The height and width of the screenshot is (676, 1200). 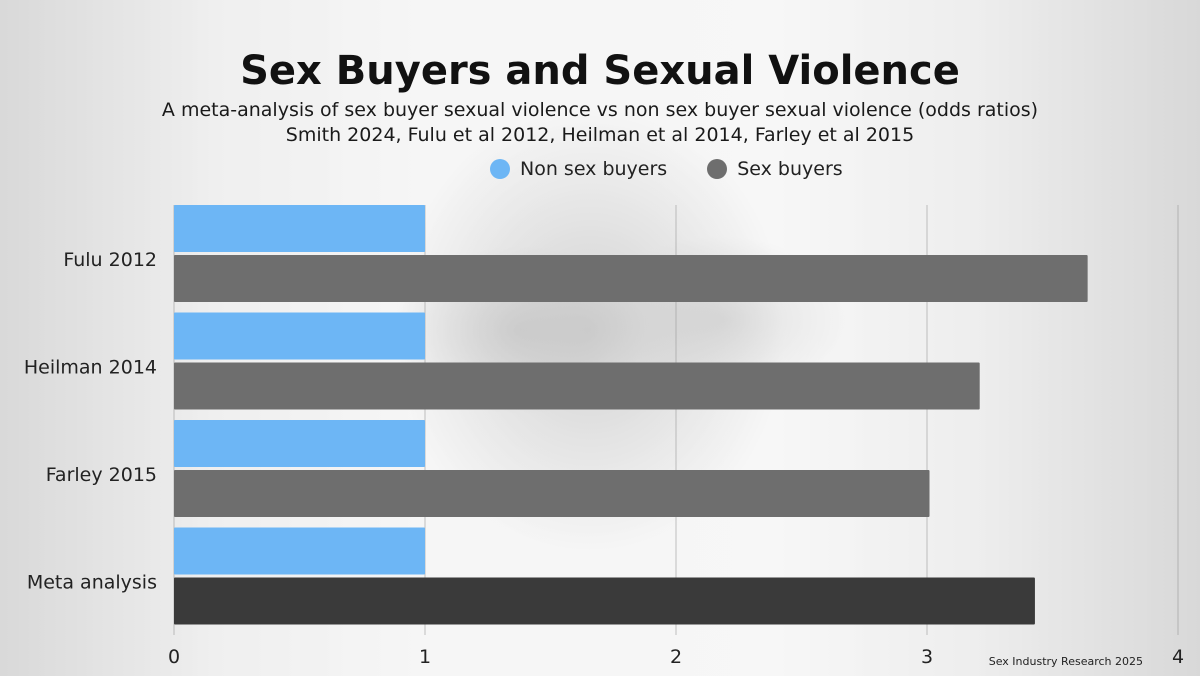 What do you see at coordinates (676, 657) in the screenshot?
I see `x-tick-label: 2` at bounding box center [676, 657].